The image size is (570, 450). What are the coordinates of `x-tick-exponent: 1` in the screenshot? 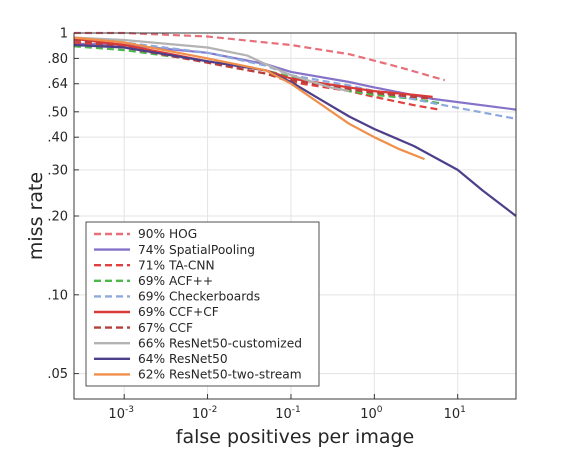 It's located at (463, 410).